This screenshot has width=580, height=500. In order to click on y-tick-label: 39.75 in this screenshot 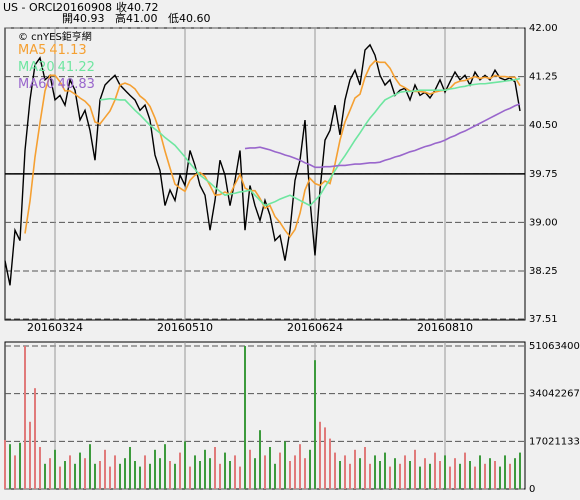, I will do `click(543, 174)`.